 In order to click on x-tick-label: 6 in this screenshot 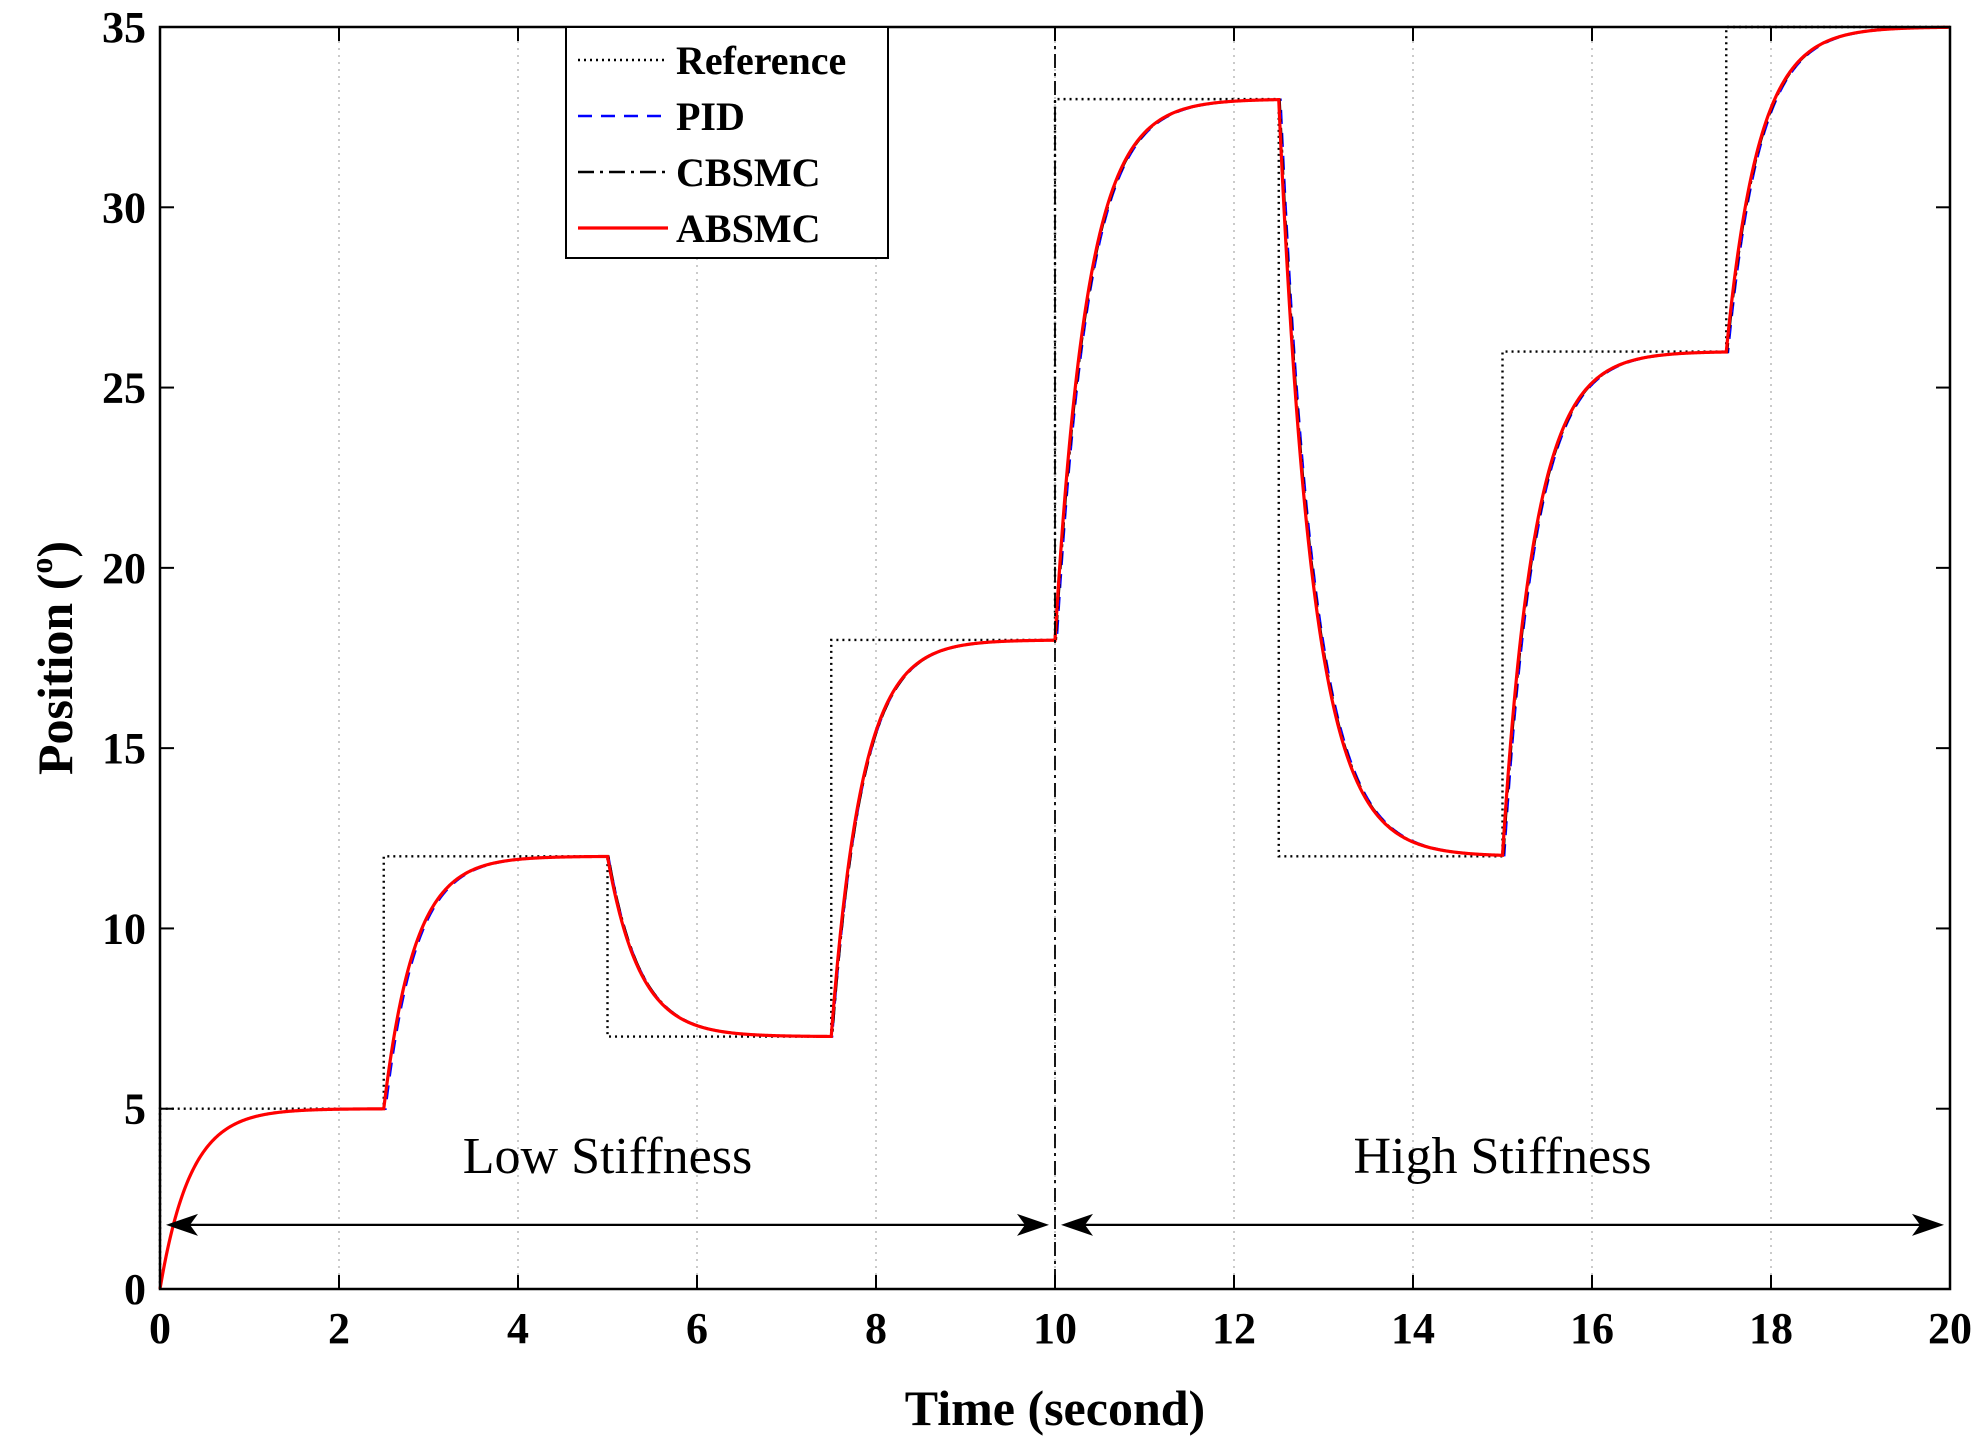, I will do `click(697, 1328)`.